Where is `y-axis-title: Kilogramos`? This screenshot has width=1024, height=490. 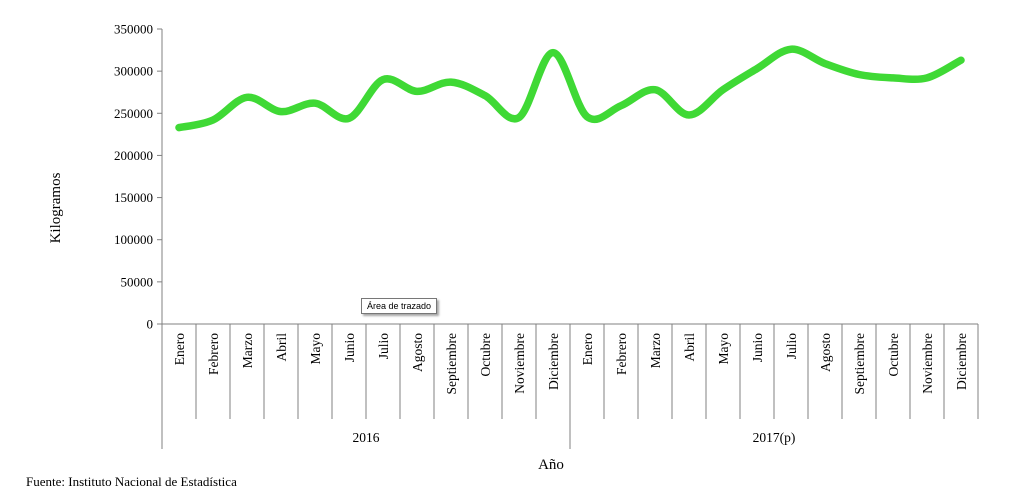
y-axis-title: Kilogramos is located at coordinates (56, 207).